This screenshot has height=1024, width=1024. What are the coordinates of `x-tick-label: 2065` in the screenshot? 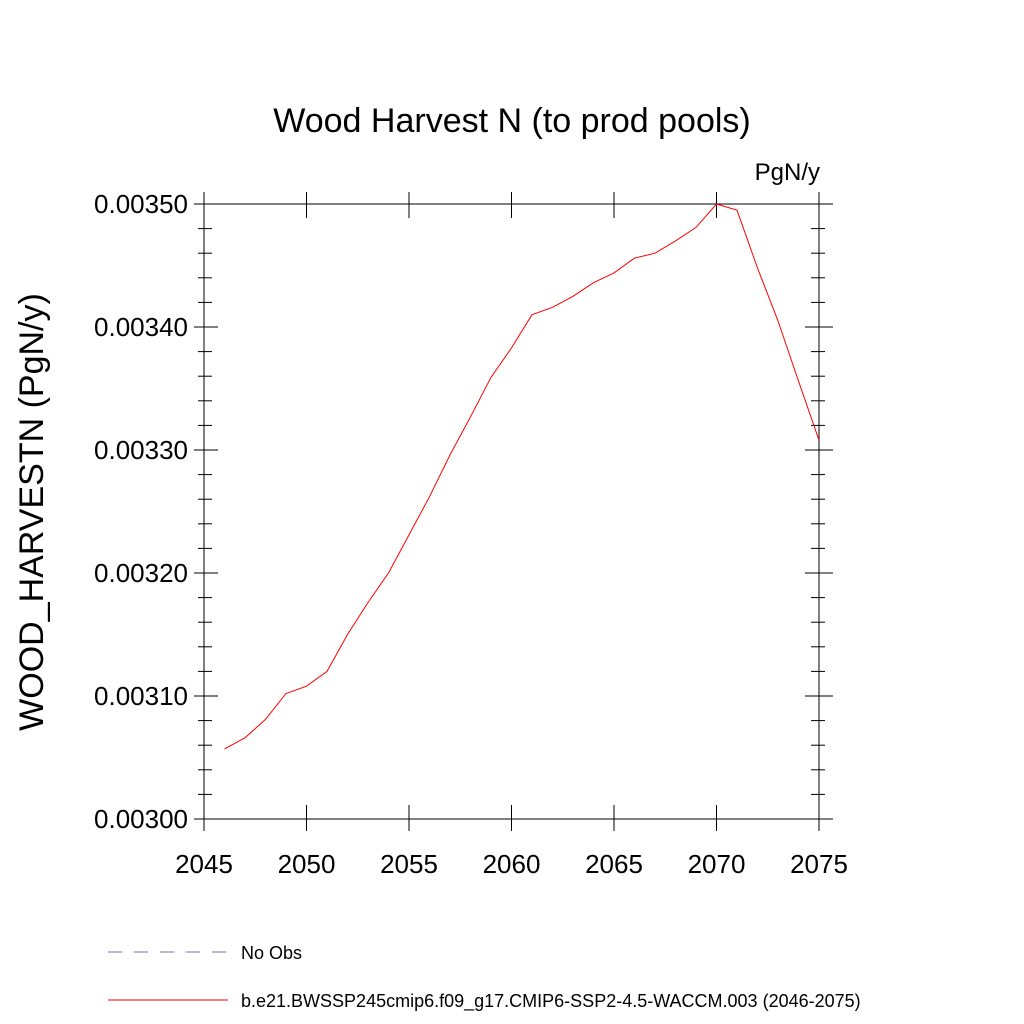 It's located at (614, 864).